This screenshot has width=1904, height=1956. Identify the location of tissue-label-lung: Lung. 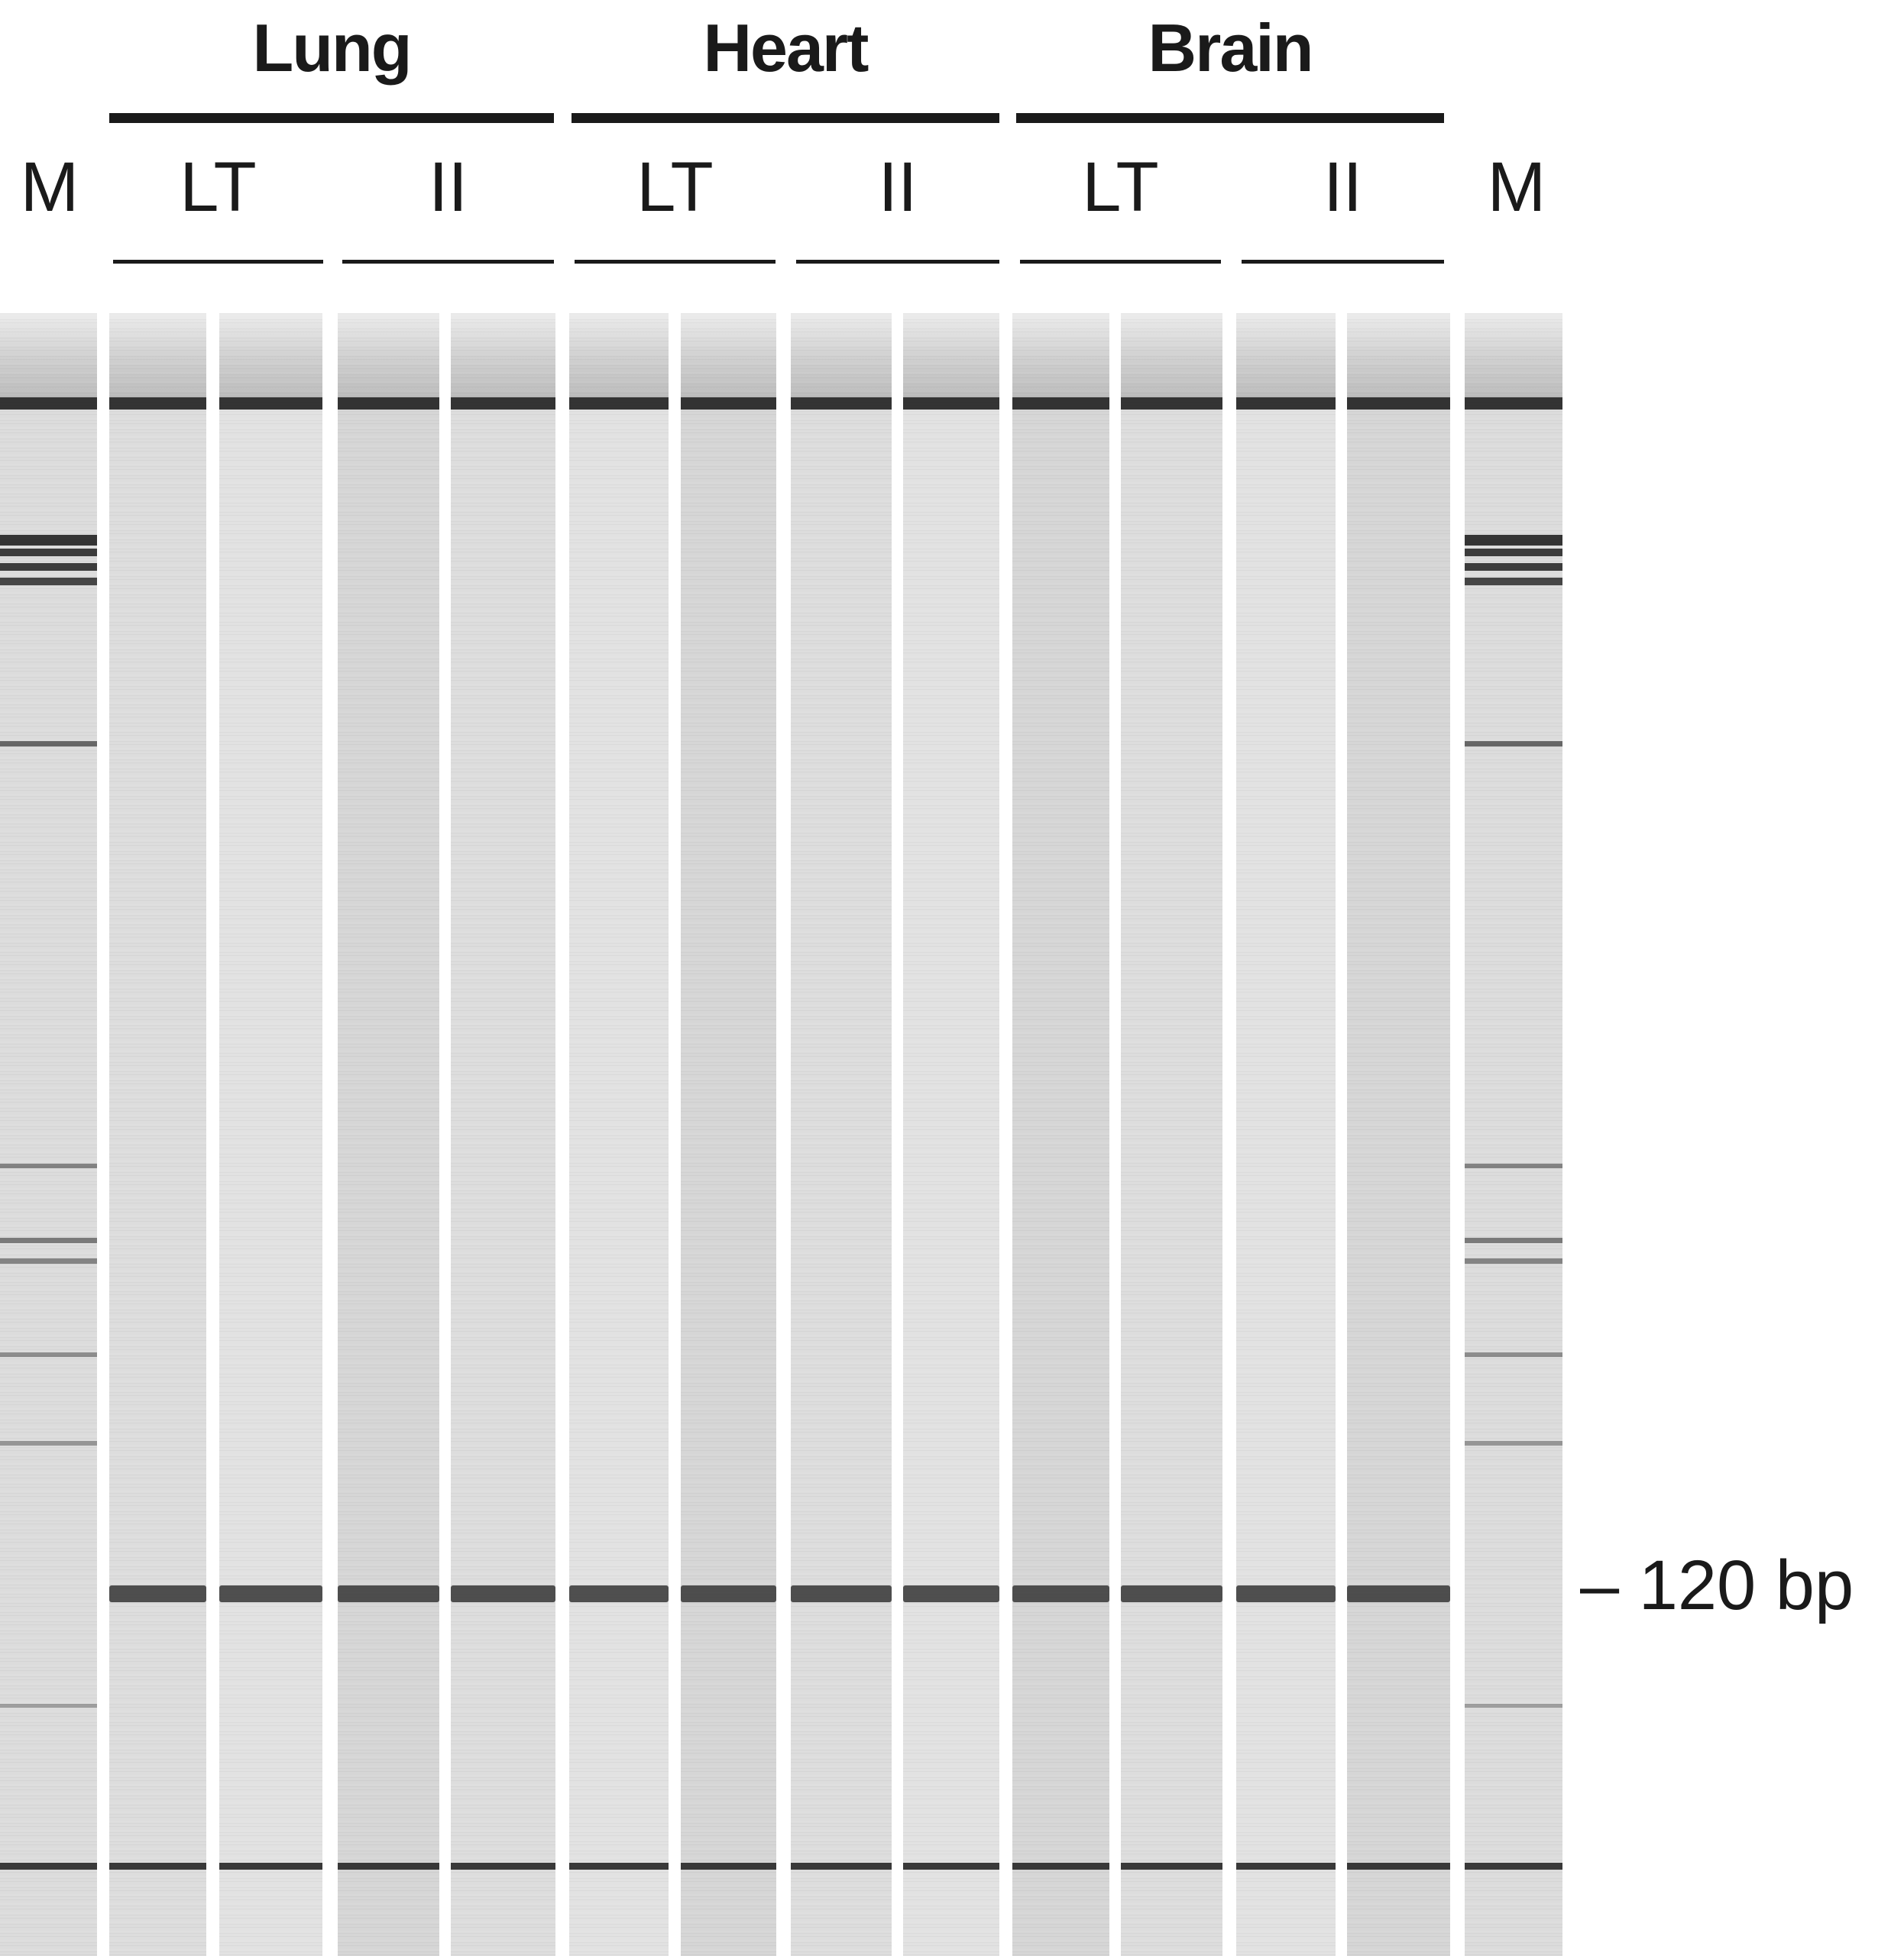
(332, 48).